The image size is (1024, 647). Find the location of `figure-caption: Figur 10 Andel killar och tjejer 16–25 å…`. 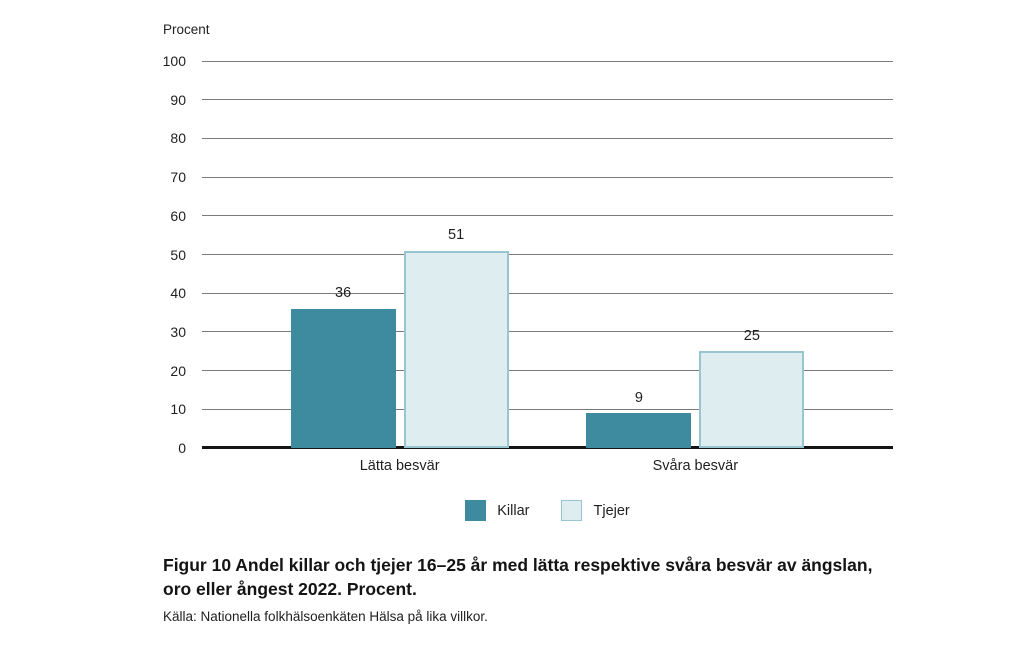

figure-caption: Figur 10 Andel killar och tjejer 16–25 å… is located at coordinates (534, 578).